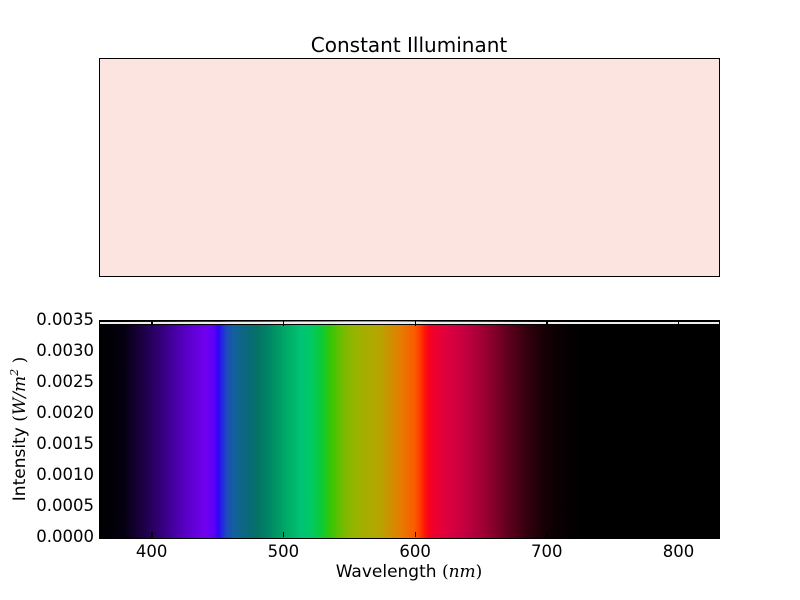  Describe the element at coordinates (65, 536) in the screenshot. I see `y-tick-label: 0.0000` at that location.